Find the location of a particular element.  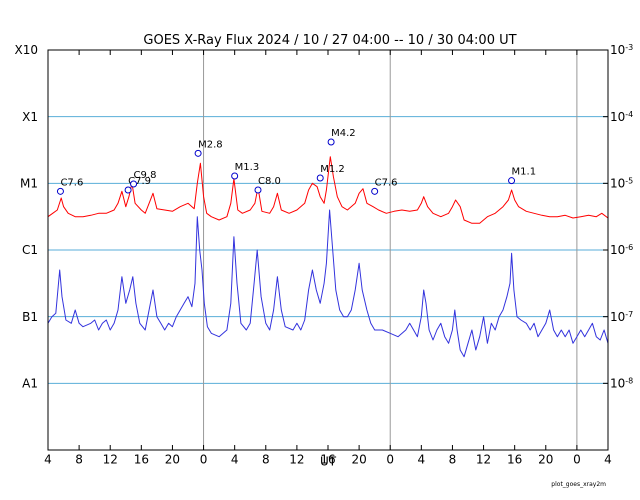

class-label: X1 is located at coordinates (30, 117).